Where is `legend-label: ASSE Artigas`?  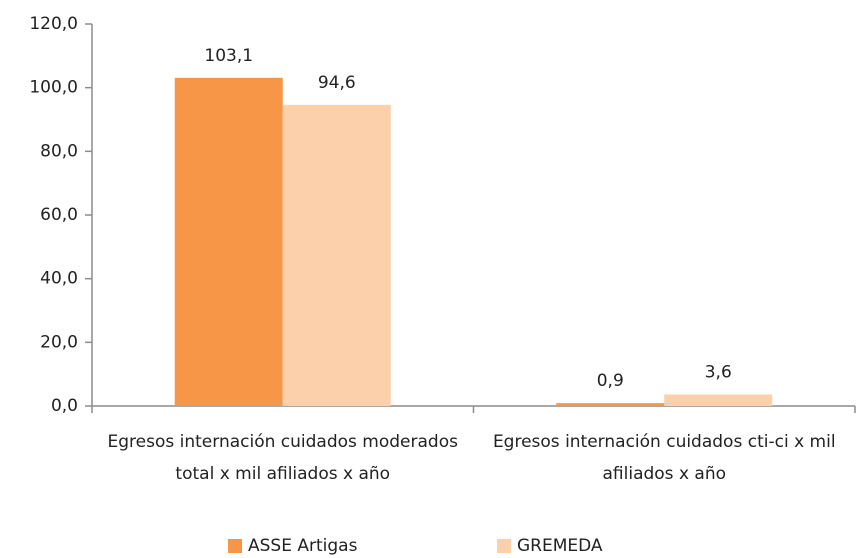
legend-label: ASSE Artigas is located at coordinates (303, 546).